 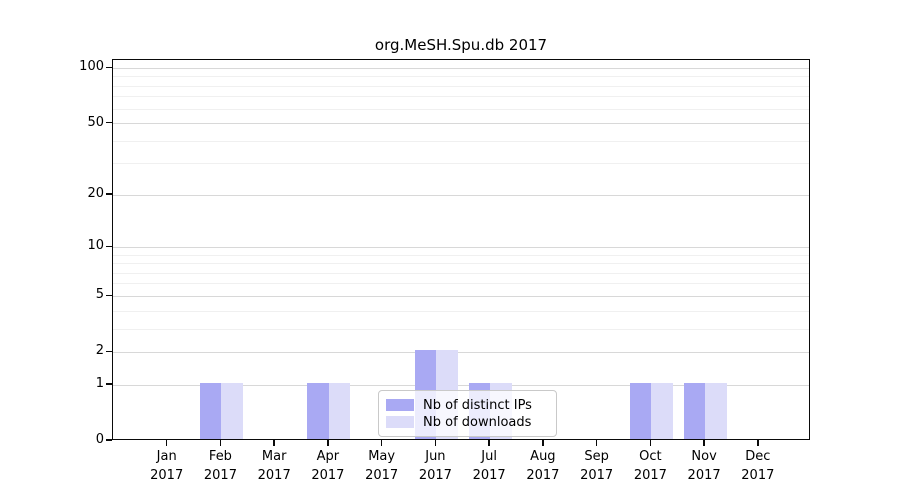 What do you see at coordinates (99, 351) in the screenshot?
I see `y-tick-label-2: 2` at bounding box center [99, 351].